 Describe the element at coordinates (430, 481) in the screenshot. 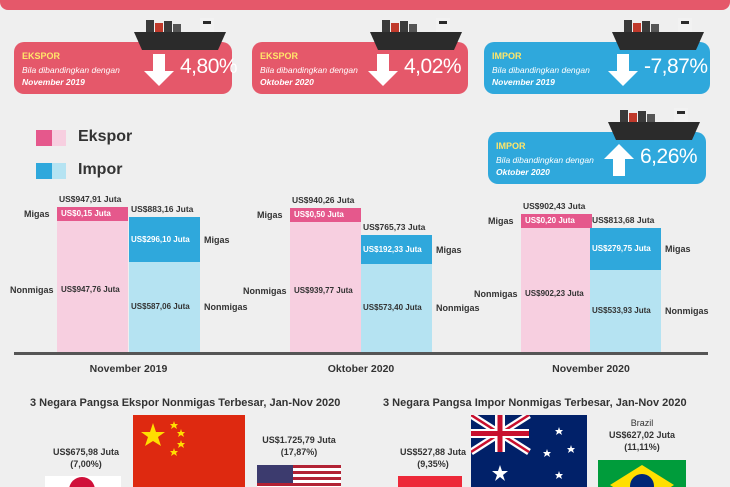

I see `singapore-flag` at that location.